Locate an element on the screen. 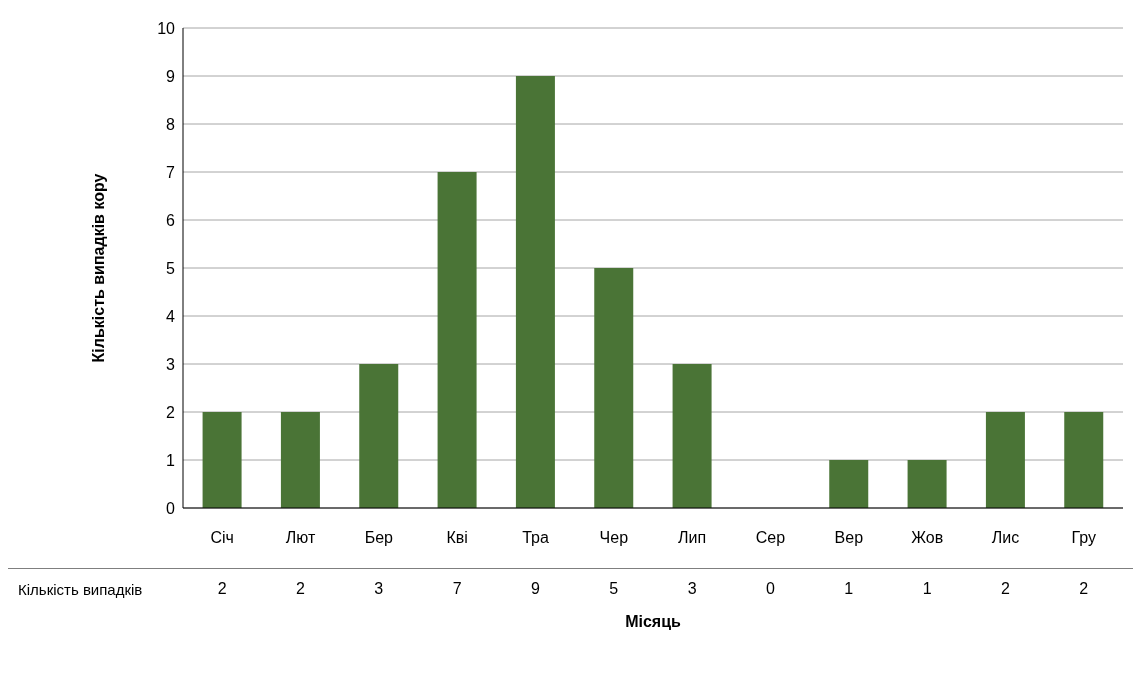 This screenshot has height=688, width=1141. y-tick-label: 8 is located at coordinates (171, 124).